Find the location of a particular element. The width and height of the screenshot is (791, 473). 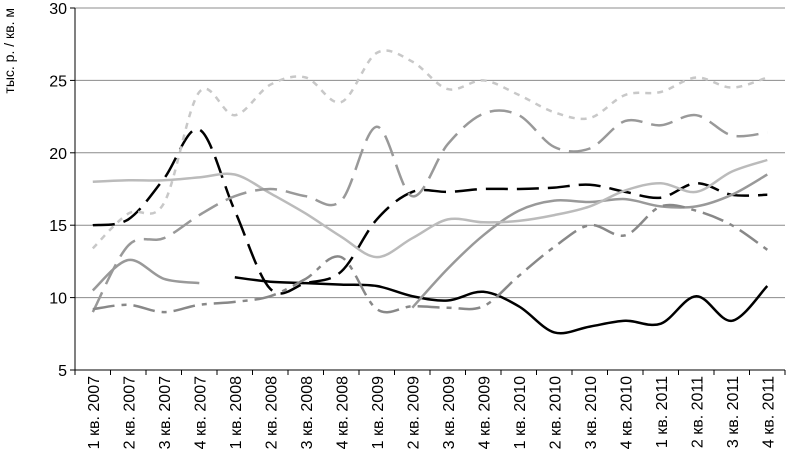

x-tick-label: 3 кв. 2008 is located at coordinates (307, 412).